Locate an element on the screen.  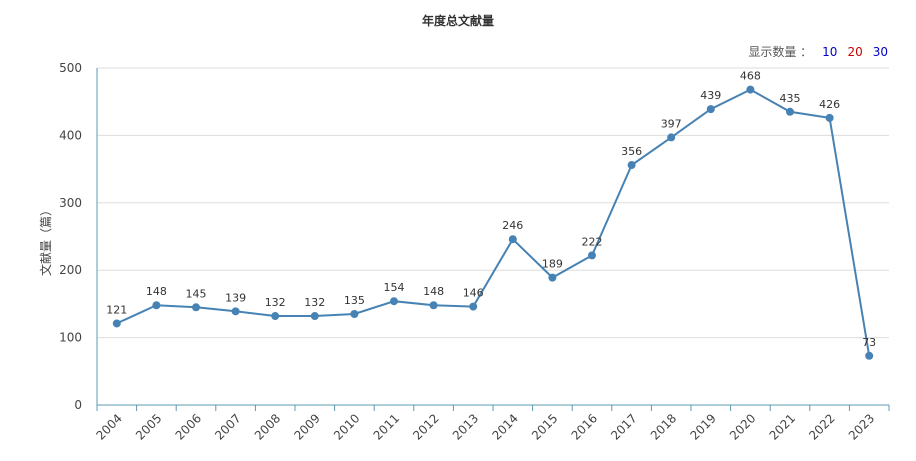
x-tick-label: 2018 is located at coordinates (663, 426).